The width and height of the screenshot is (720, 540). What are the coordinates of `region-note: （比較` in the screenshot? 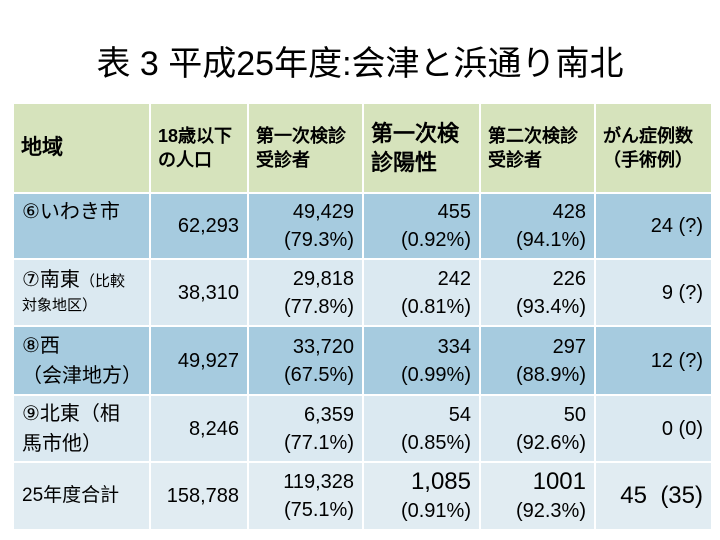 It's located at (102, 281).